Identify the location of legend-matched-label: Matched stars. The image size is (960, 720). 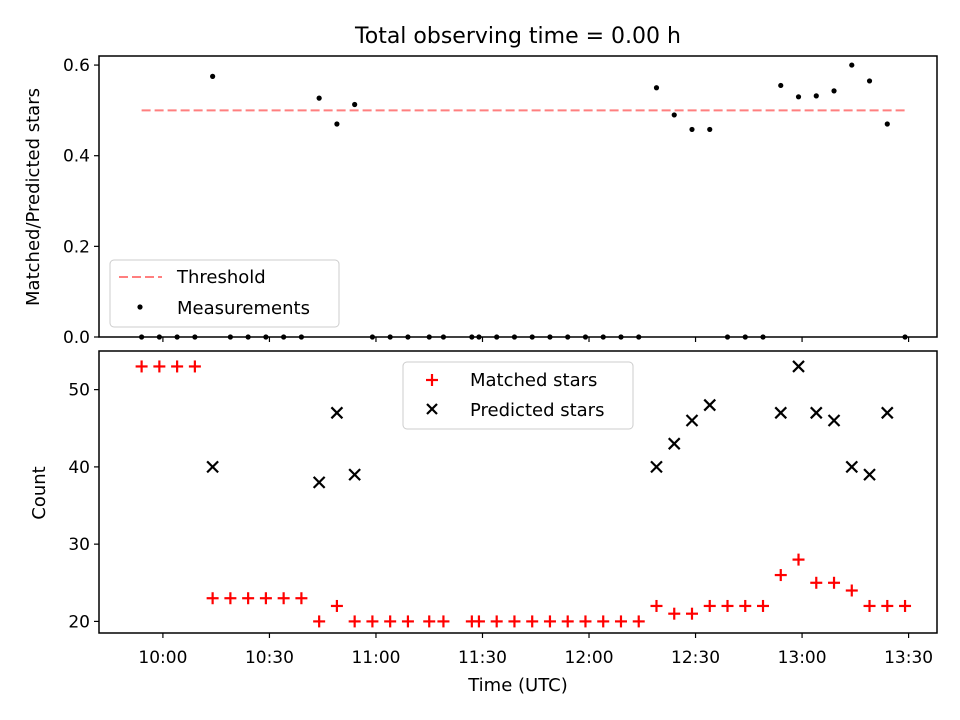
(533, 380).